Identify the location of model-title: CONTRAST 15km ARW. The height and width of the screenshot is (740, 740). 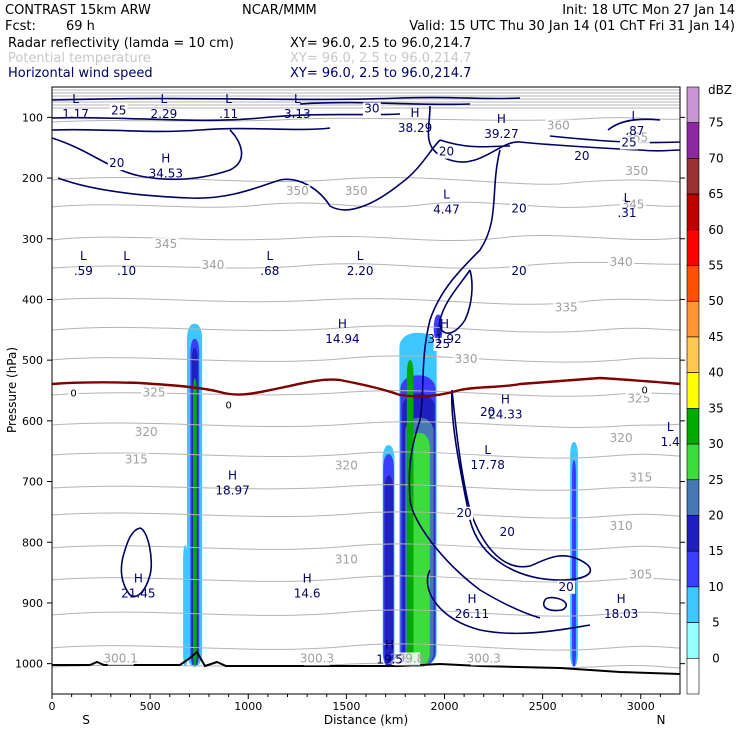
(78, 10).